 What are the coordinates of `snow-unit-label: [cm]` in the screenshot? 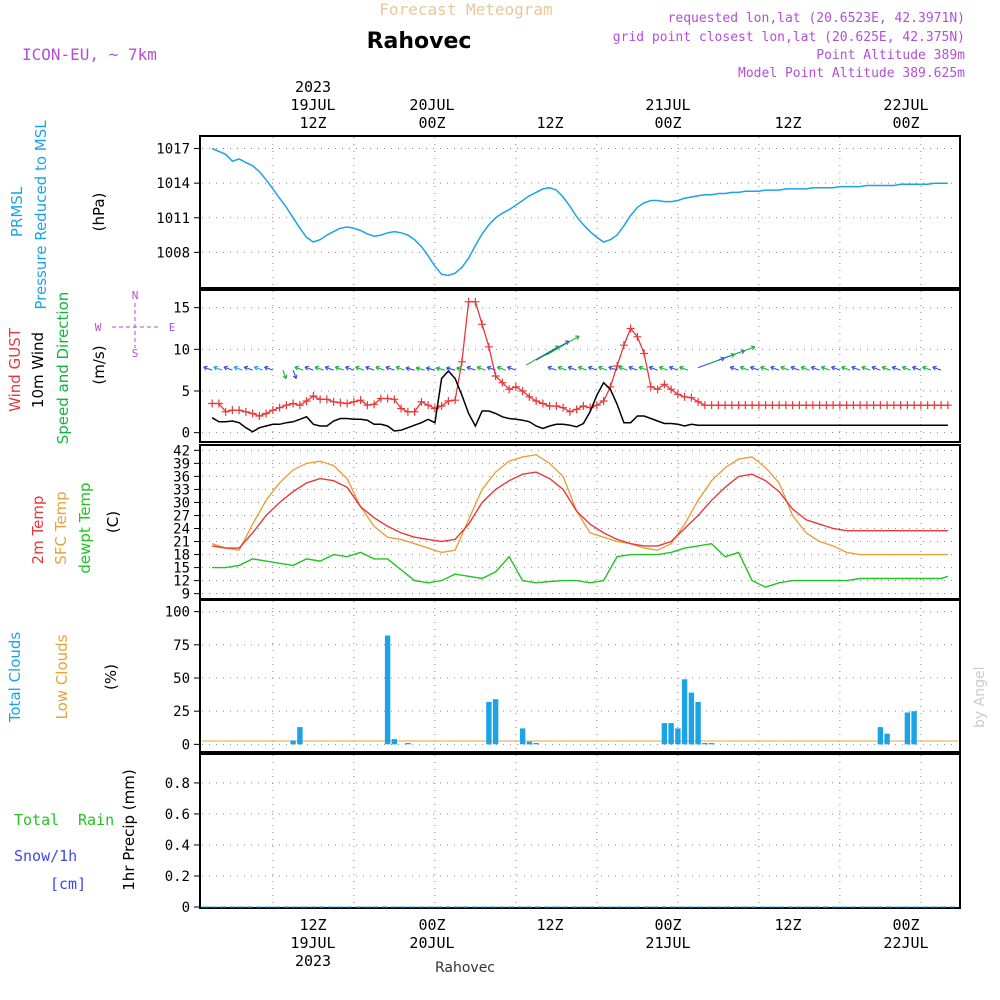 It's located at (68, 884).